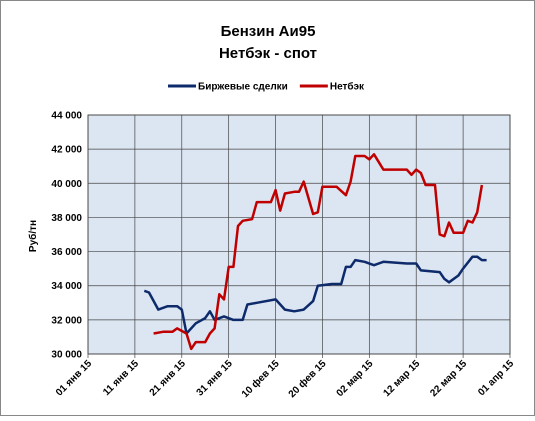 This screenshot has width=535, height=421. What do you see at coordinates (66, 320) in the screenshot?
I see `y-tick-label: 32 000` at bounding box center [66, 320].